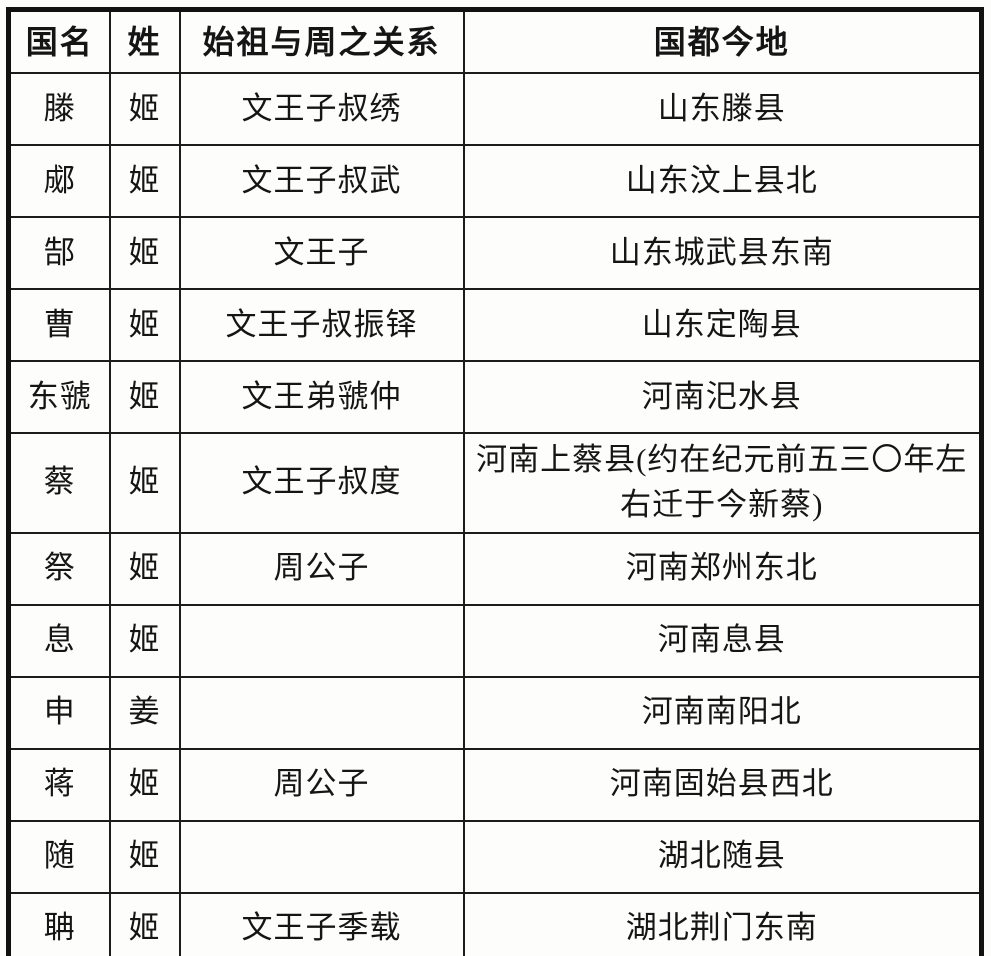 Image resolution: width=991 pixels, height=956 pixels. Describe the element at coordinates (59, 856) in the screenshot. I see `cell-state-name: 随` at that location.